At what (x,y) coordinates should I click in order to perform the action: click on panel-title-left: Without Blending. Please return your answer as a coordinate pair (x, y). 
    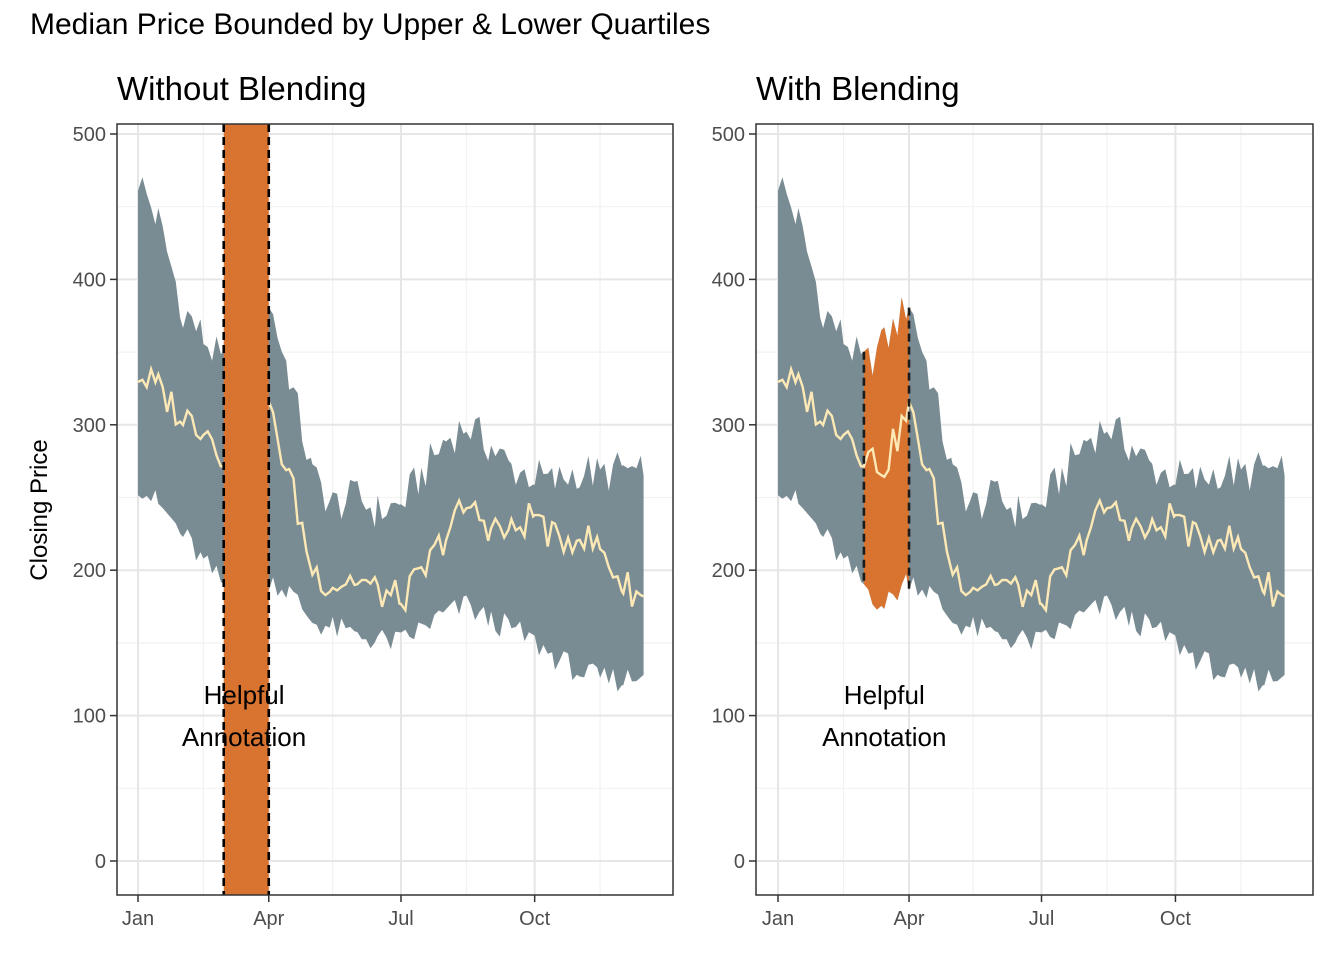
    Looking at the image, I should click on (242, 88).